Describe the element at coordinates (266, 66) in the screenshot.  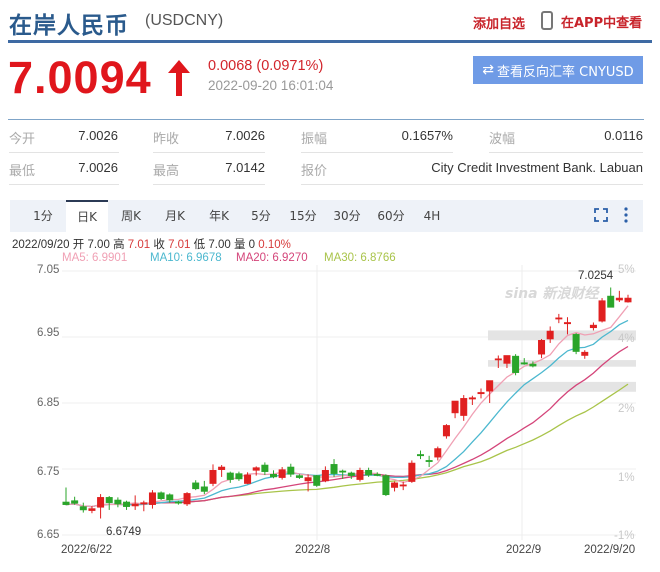
I see `price-change: 0.0068 (0.0971%)` at that location.